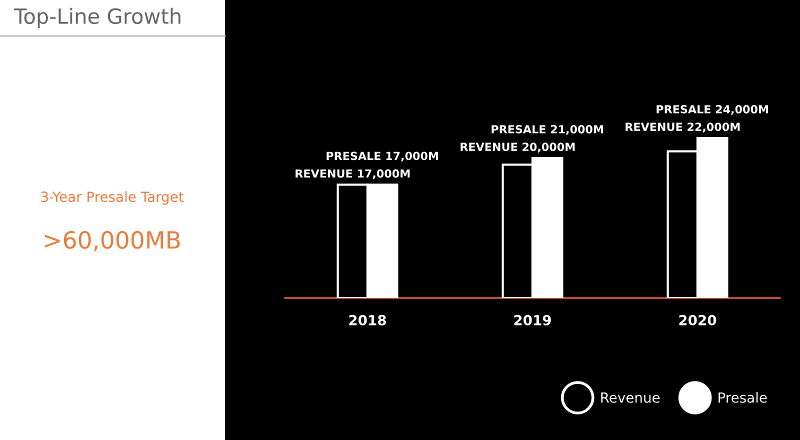 This screenshot has height=440, width=800. Describe the element at coordinates (697, 320) in the screenshot. I see `x-tick-label: 2020` at that location.